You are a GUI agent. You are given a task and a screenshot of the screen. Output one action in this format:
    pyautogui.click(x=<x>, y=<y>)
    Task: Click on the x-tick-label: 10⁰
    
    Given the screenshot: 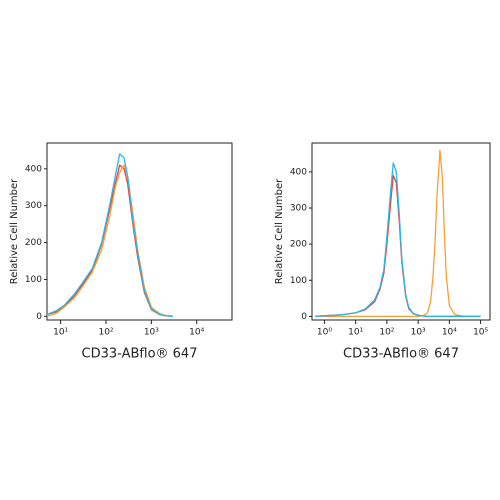 What is the action you would take?
    pyautogui.click(x=324, y=333)
    